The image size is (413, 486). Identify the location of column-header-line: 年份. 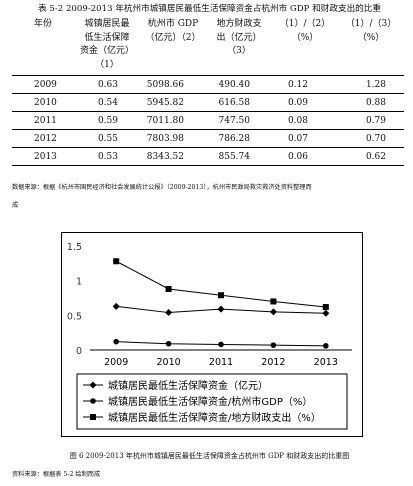
(42, 24).